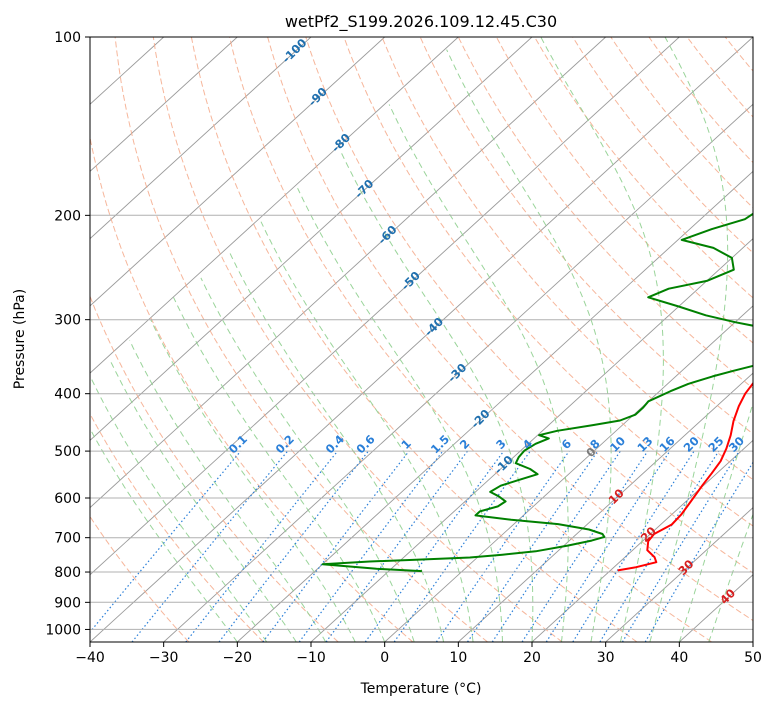 The width and height of the screenshot is (775, 708). What do you see at coordinates (421, 689) in the screenshot?
I see `x-axis-label: Temperature (°C)` at bounding box center [421, 689].